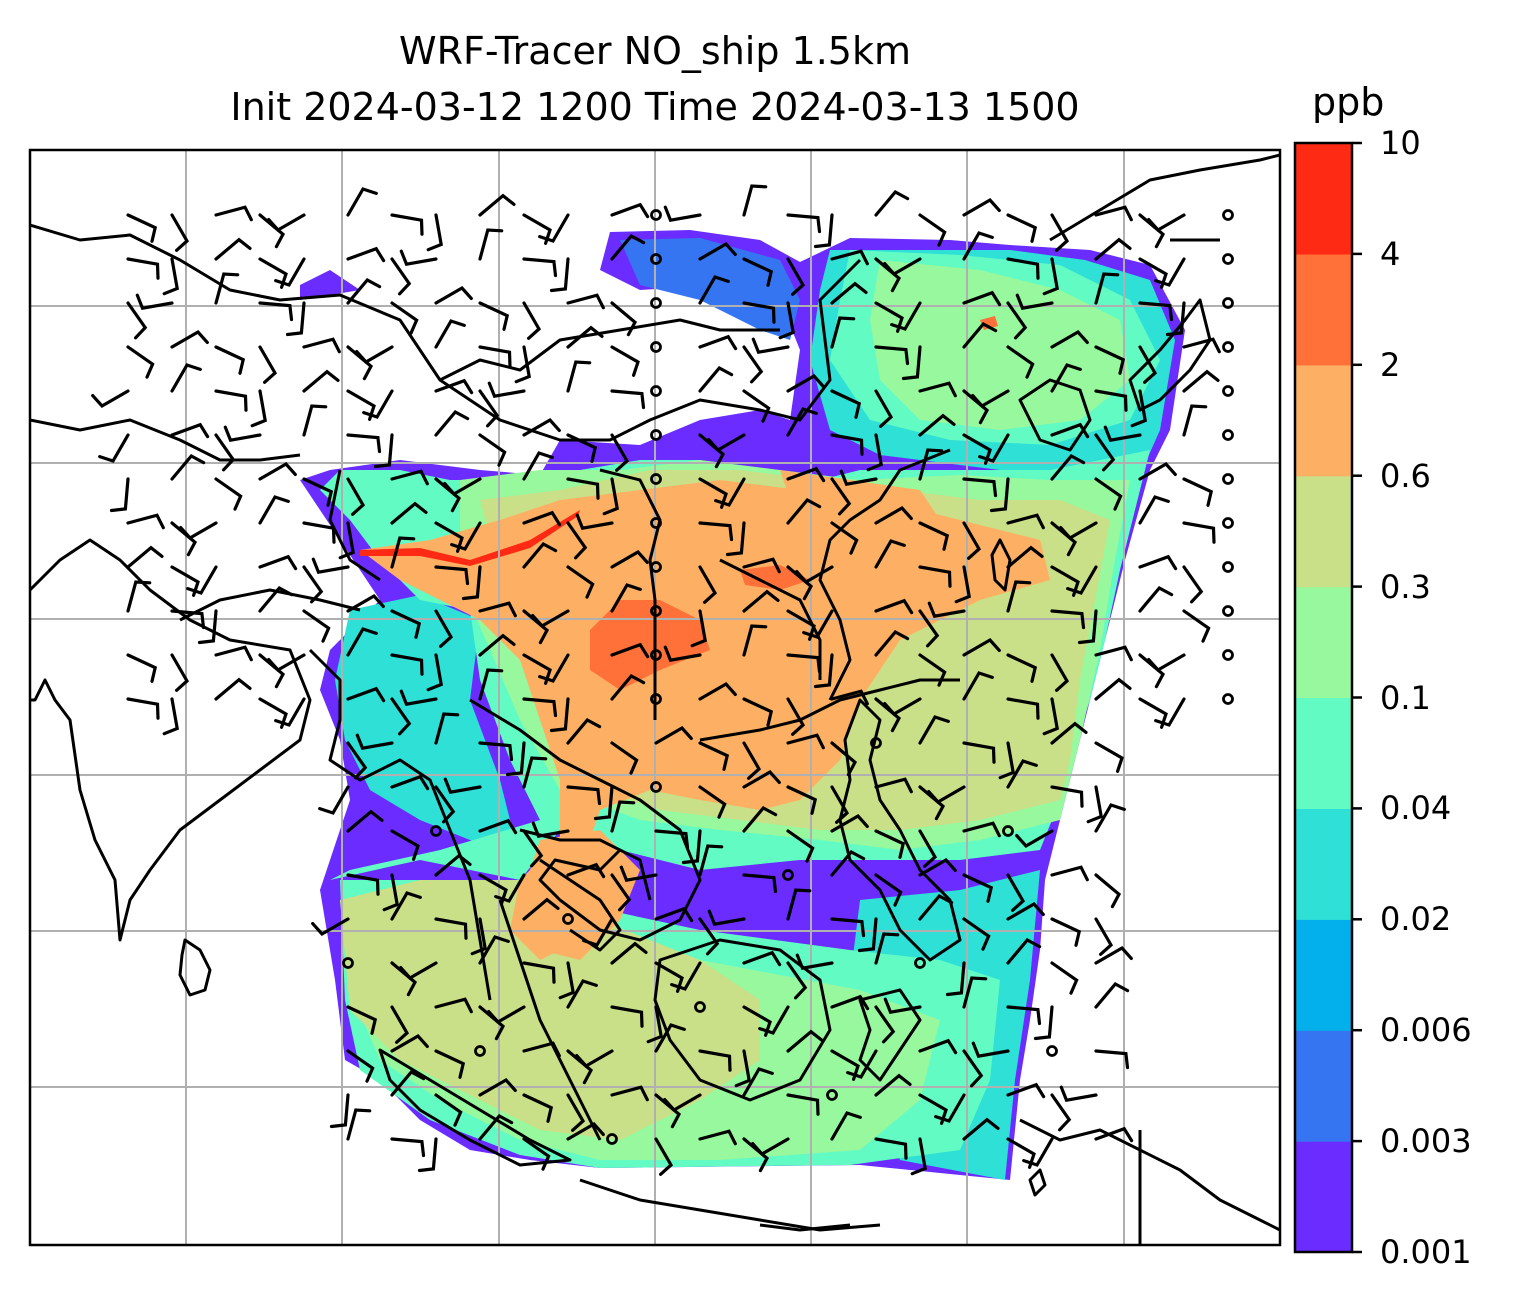  I want to click on colorbar-segment, so click(1323, 420).